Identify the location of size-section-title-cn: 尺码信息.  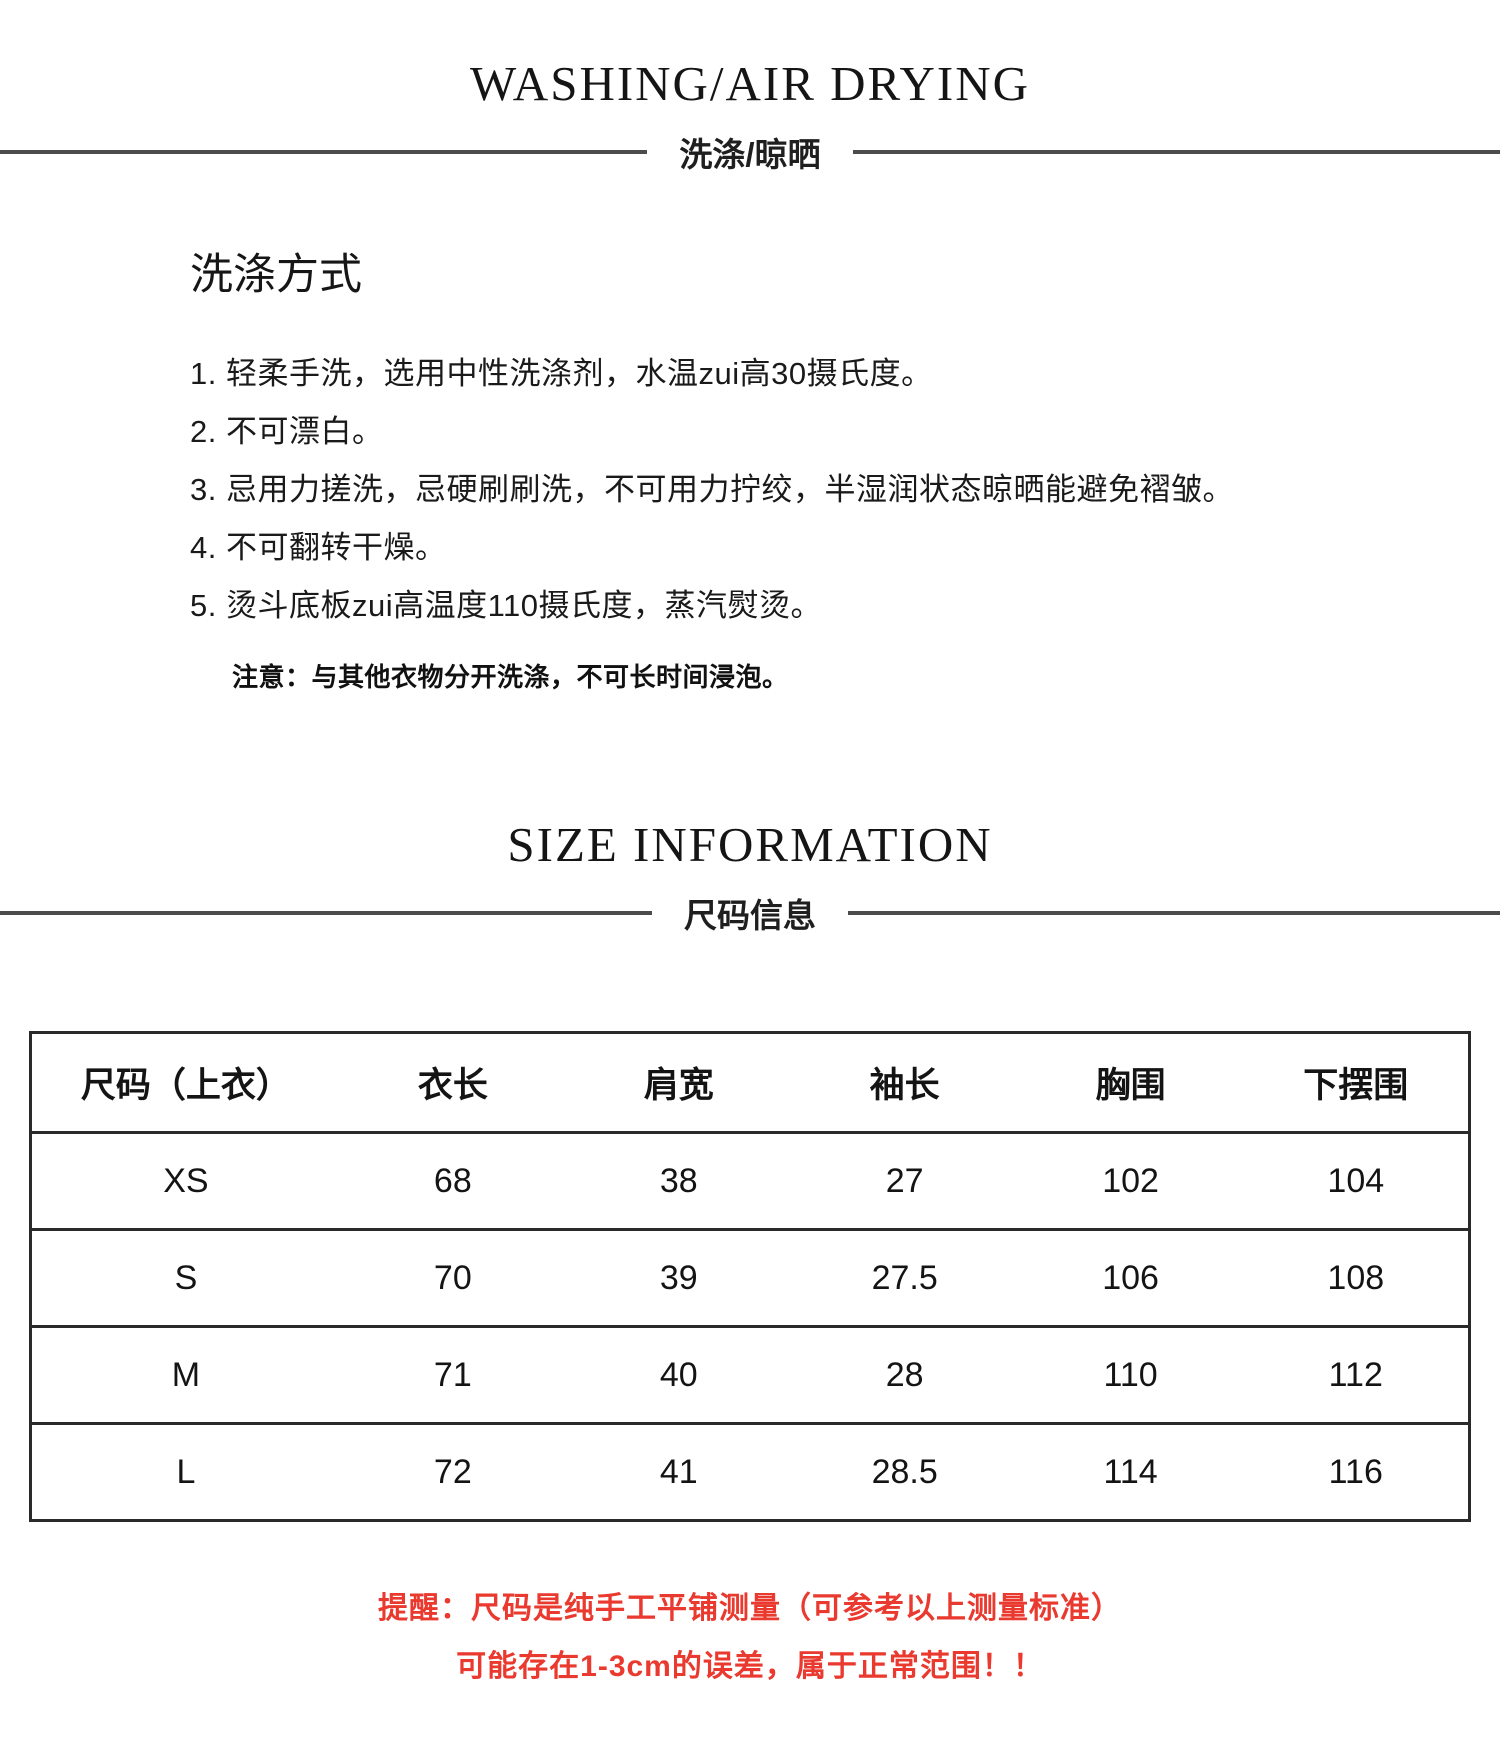
(750, 915).